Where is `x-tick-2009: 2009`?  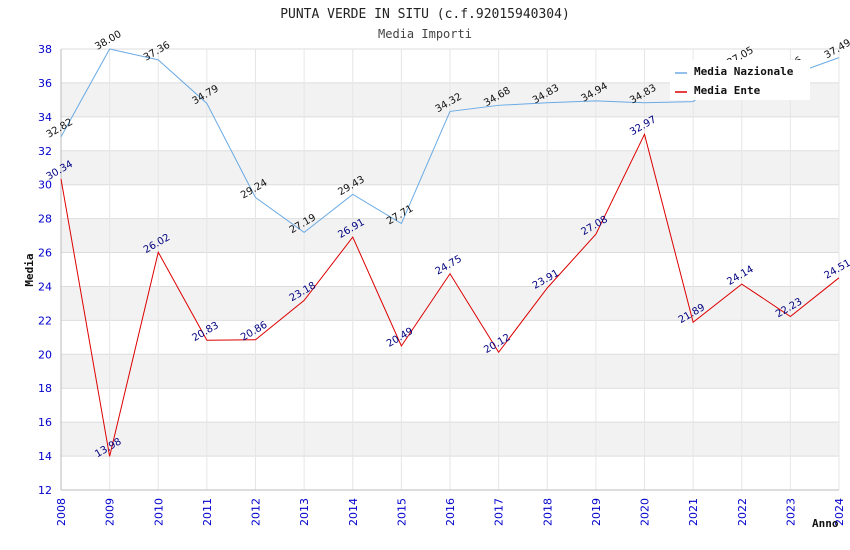 x-tick-2009: 2009 is located at coordinates (110, 512).